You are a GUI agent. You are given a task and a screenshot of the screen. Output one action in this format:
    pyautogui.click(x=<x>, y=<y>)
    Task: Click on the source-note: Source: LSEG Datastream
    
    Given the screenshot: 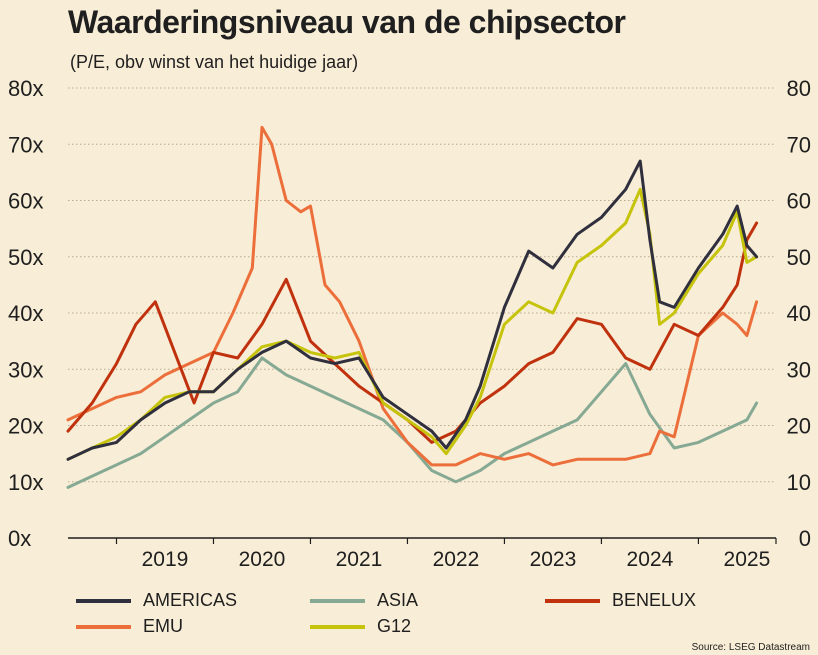 What is the action you would take?
    pyautogui.click(x=750, y=647)
    